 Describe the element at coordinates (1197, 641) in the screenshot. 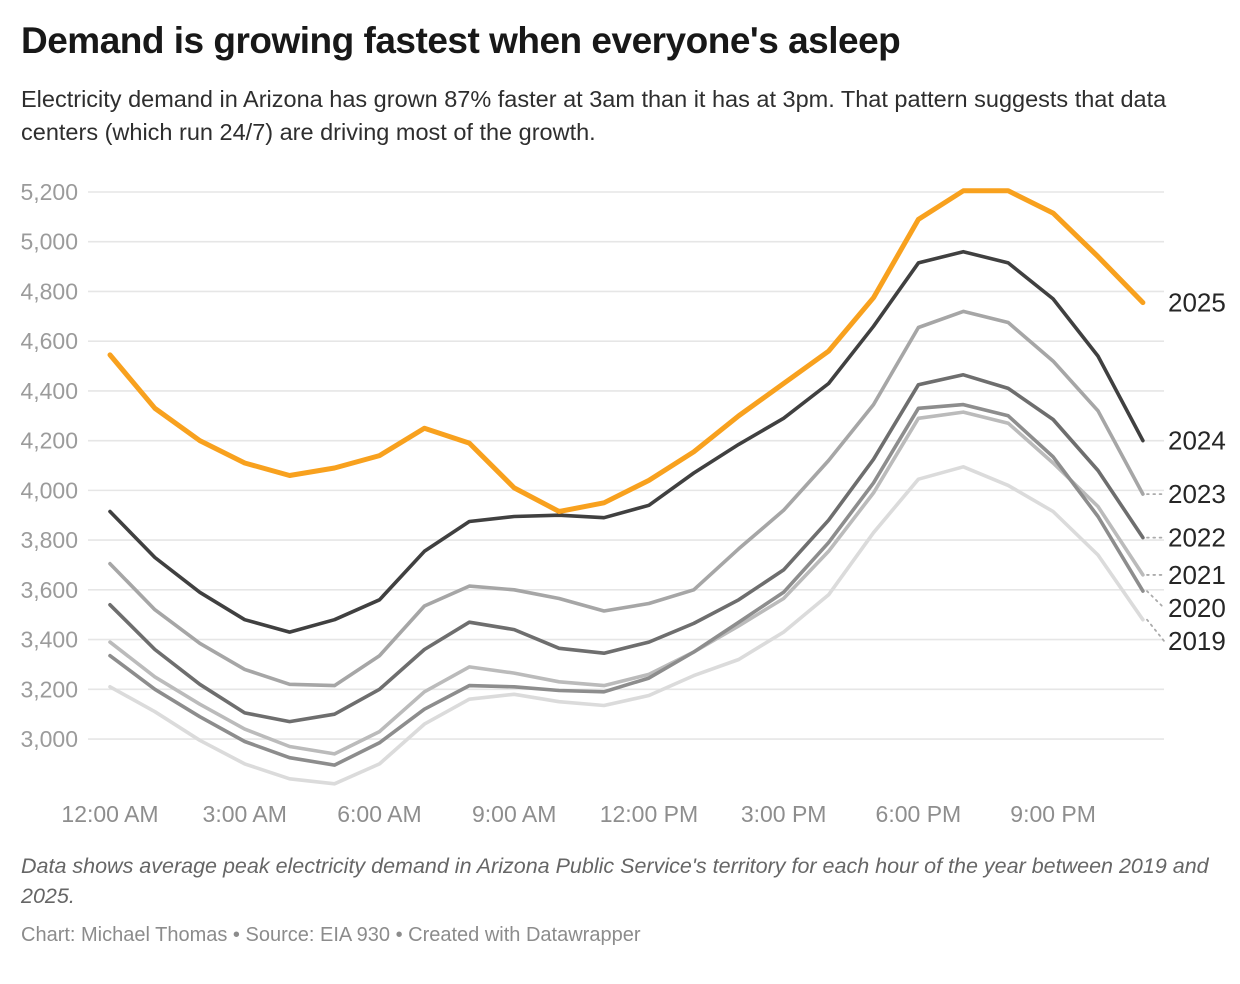

I see `year-label-2019: 2019` at that location.